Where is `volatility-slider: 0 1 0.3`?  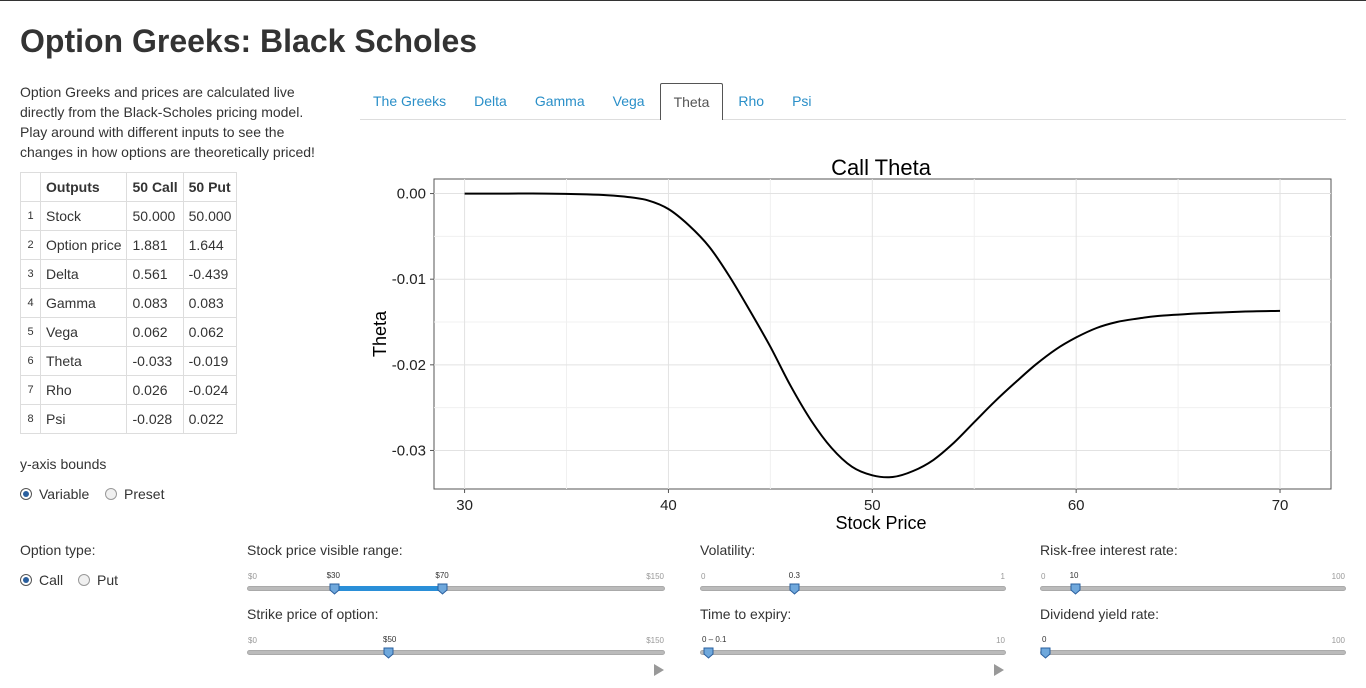
volatility-slider: 0 1 0.3 is located at coordinates (853, 575).